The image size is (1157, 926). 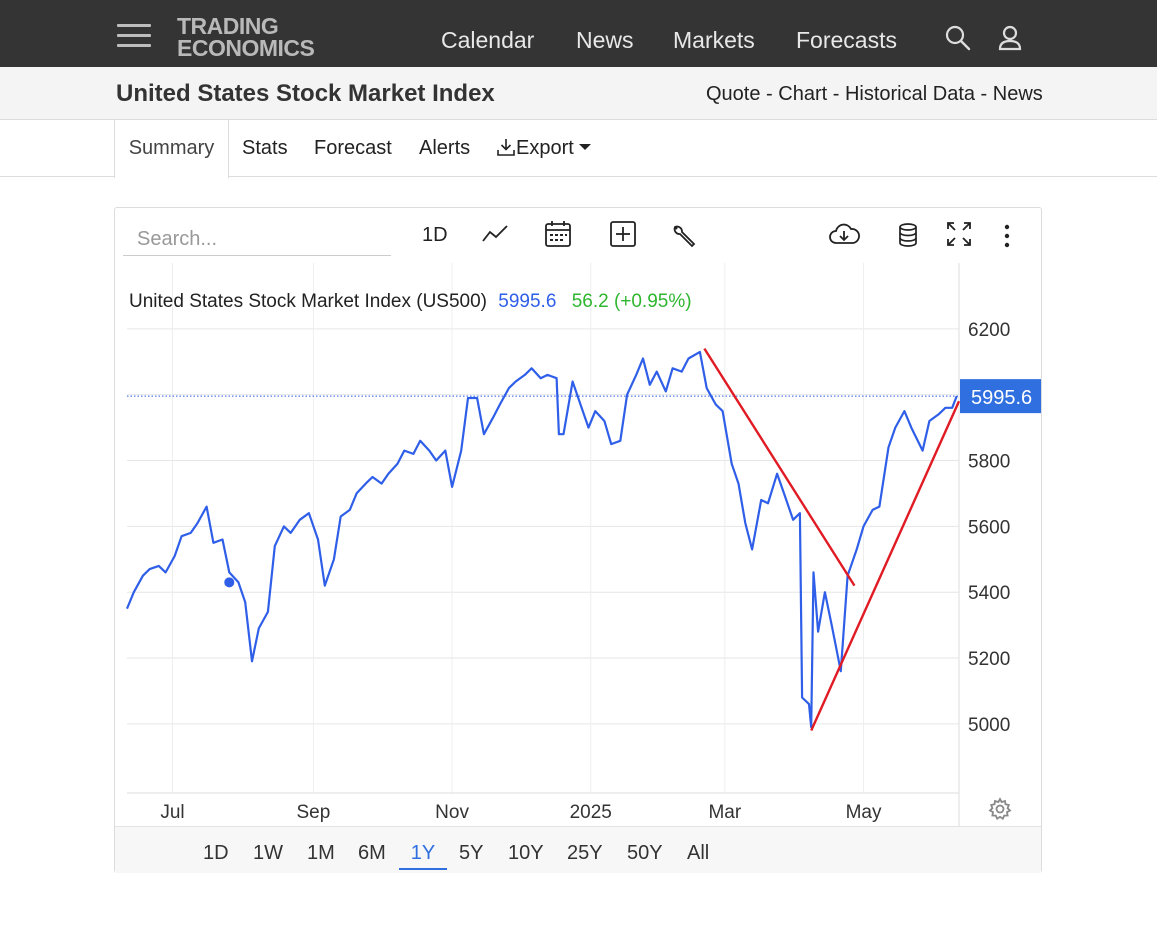 I want to click on caret-down-icon, so click(x=584, y=147).